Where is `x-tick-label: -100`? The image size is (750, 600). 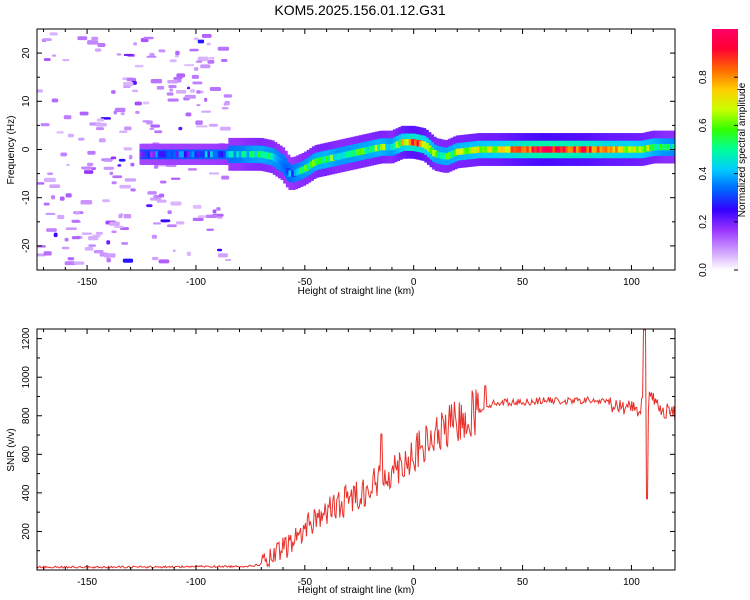 x-tick-label: -100 is located at coordinates (196, 582).